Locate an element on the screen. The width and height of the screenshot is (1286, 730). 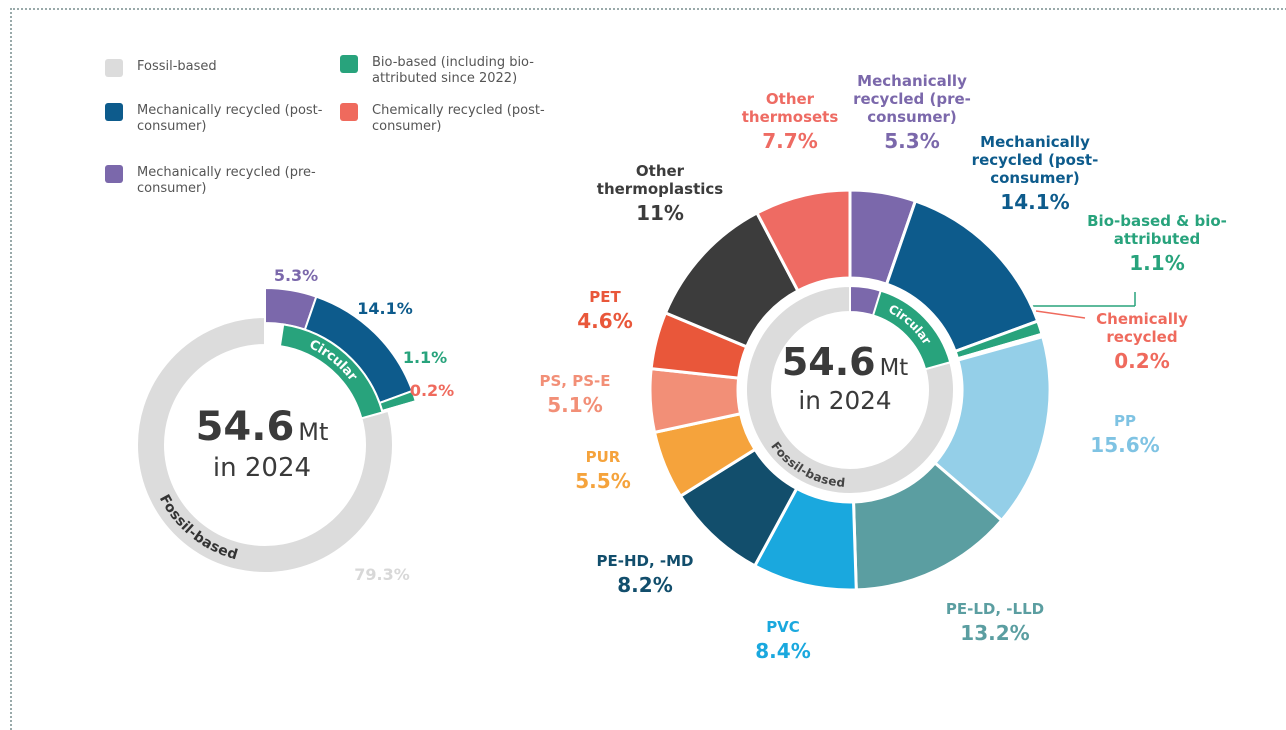
segment-label: PE-HD, -MD 8.2% is located at coordinates (645, 574).